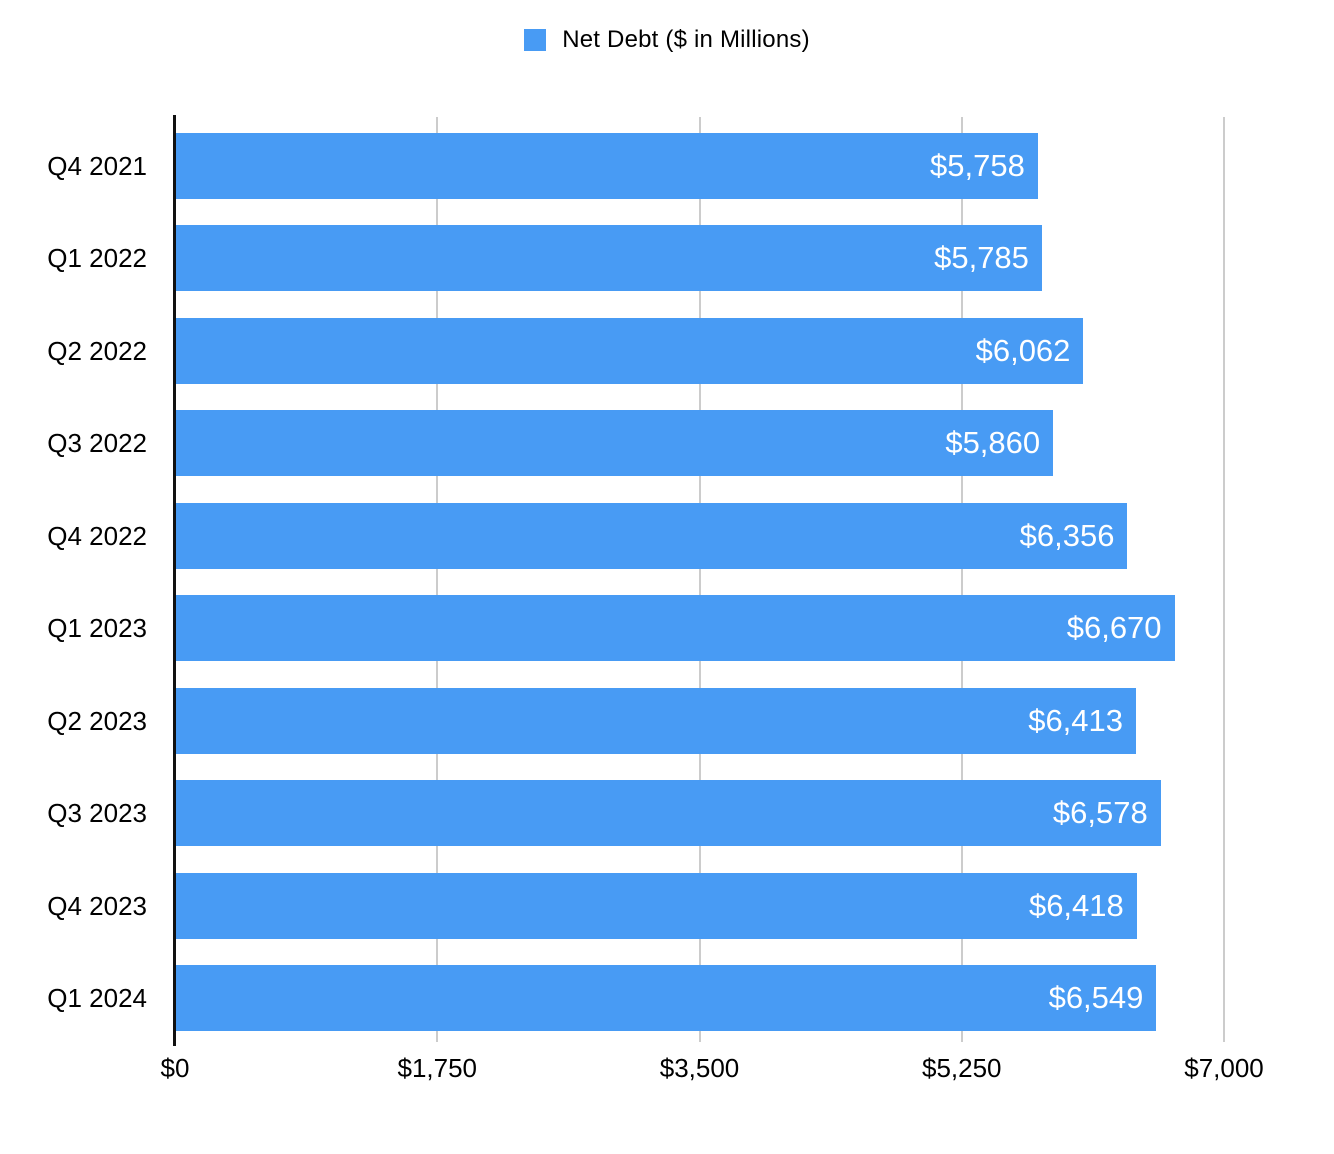  I want to click on bar-value-label: $6,670, so click(1114, 627).